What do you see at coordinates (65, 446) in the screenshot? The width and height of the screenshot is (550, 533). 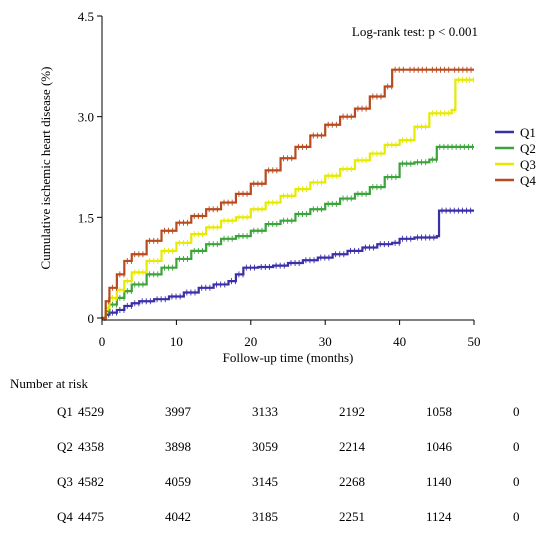 I see `risk-row-label: Q2` at bounding box center [65, 446].